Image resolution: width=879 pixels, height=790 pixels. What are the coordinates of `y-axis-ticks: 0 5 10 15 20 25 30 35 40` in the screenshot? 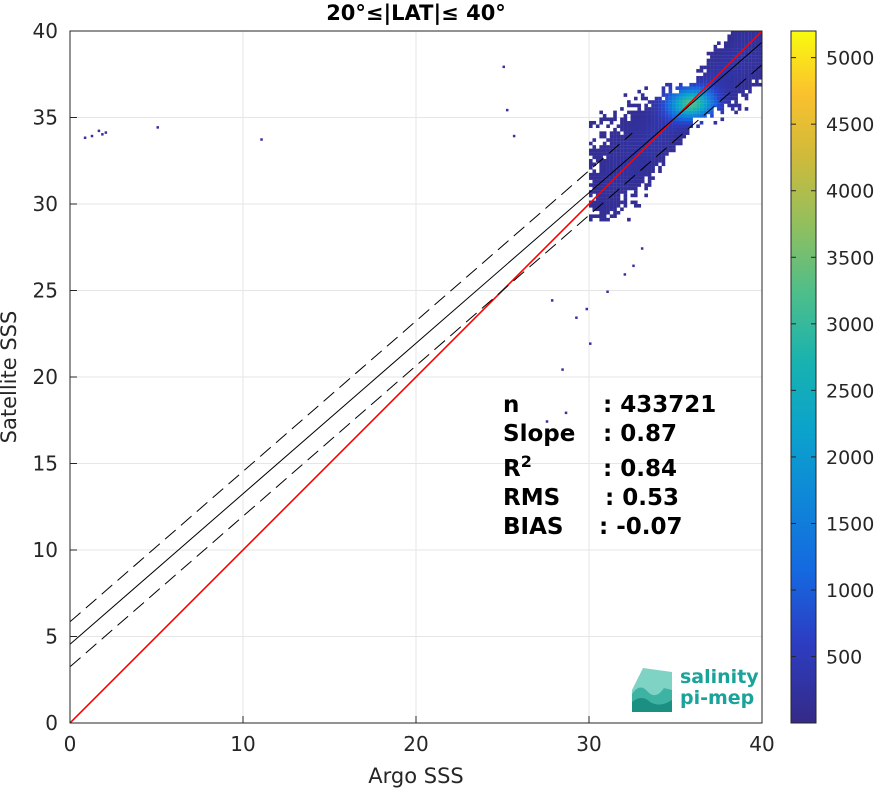 It's located at (55, 377).